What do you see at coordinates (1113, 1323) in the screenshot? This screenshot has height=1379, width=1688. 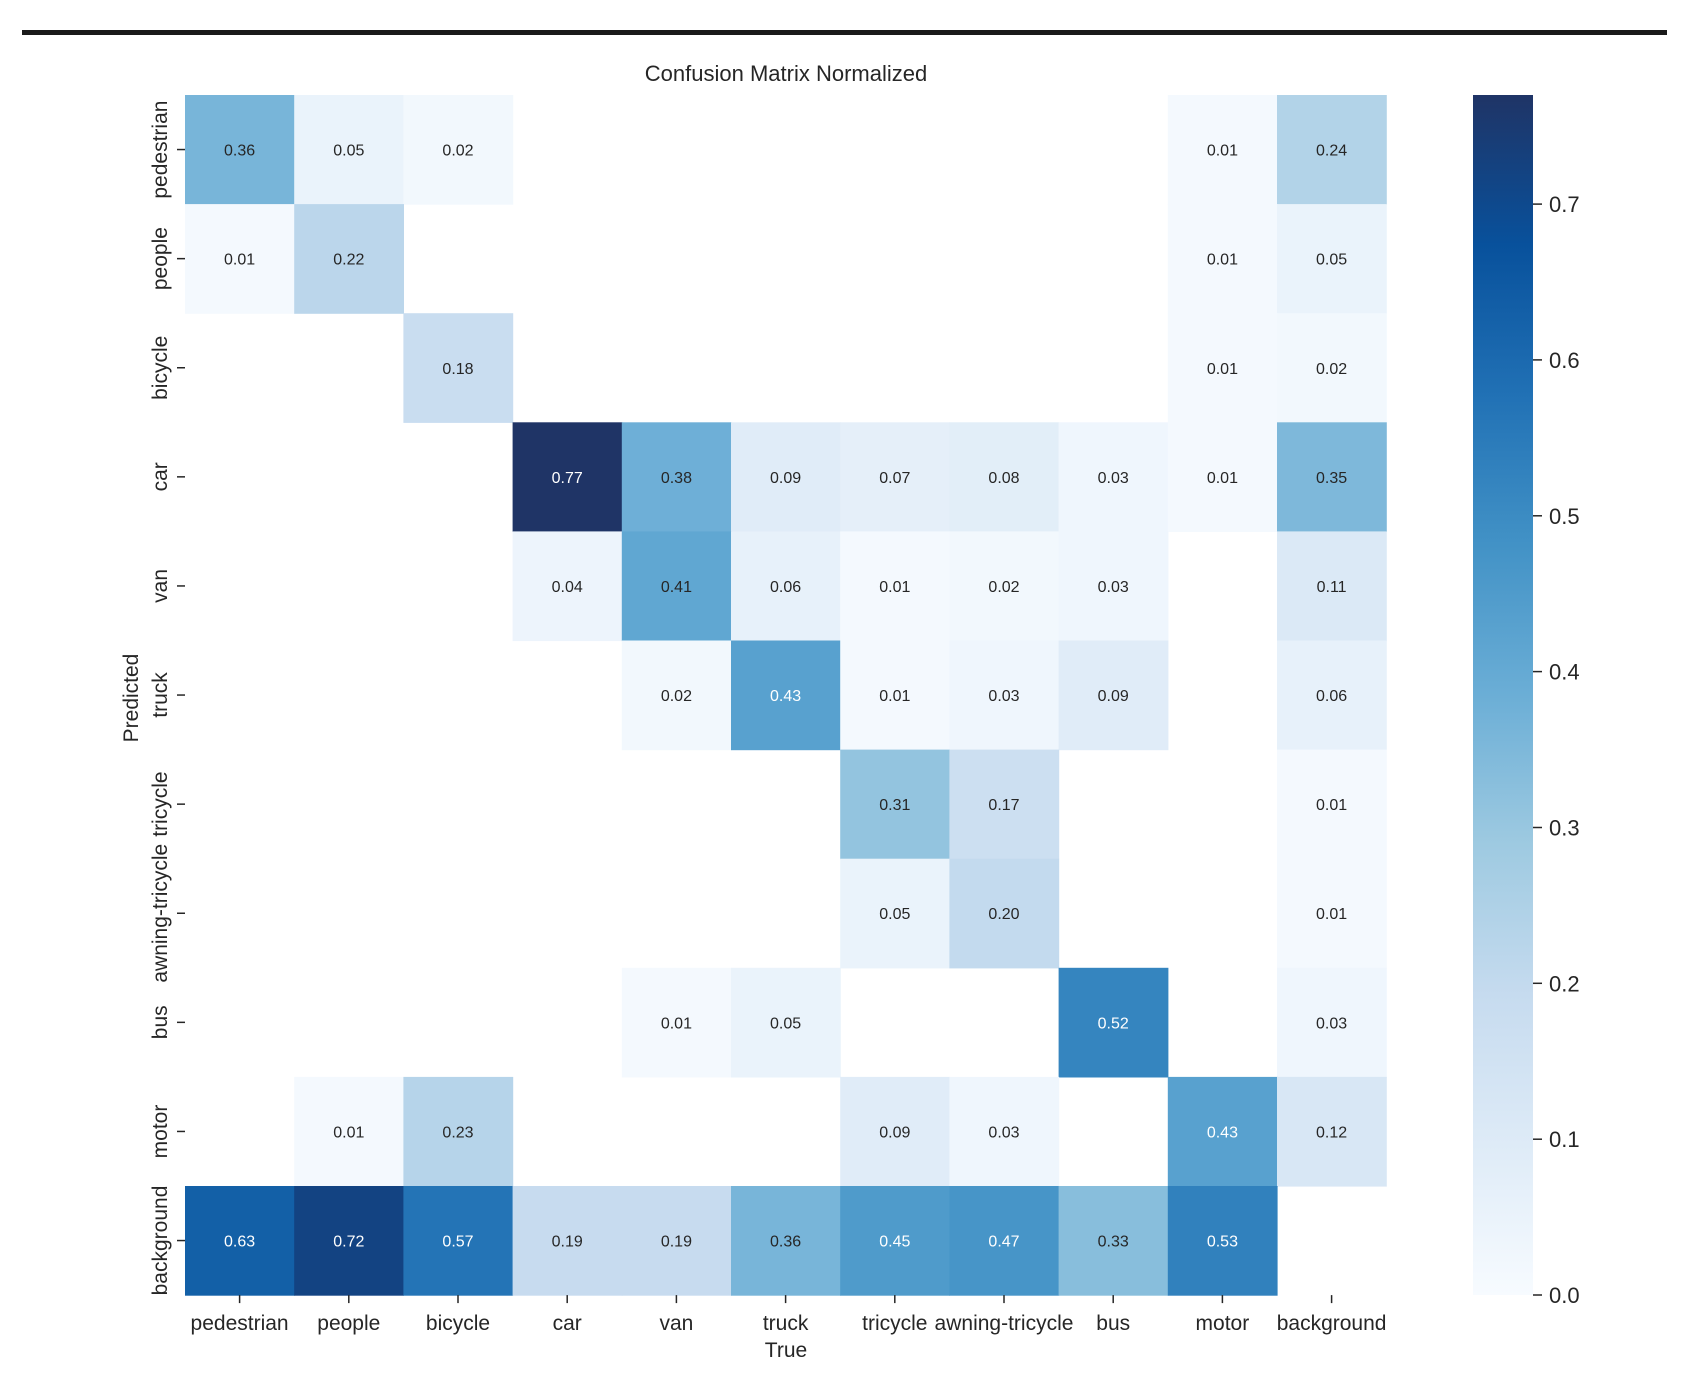 I see `x-tick-label: bus` at bounding box center [1113, 1323].